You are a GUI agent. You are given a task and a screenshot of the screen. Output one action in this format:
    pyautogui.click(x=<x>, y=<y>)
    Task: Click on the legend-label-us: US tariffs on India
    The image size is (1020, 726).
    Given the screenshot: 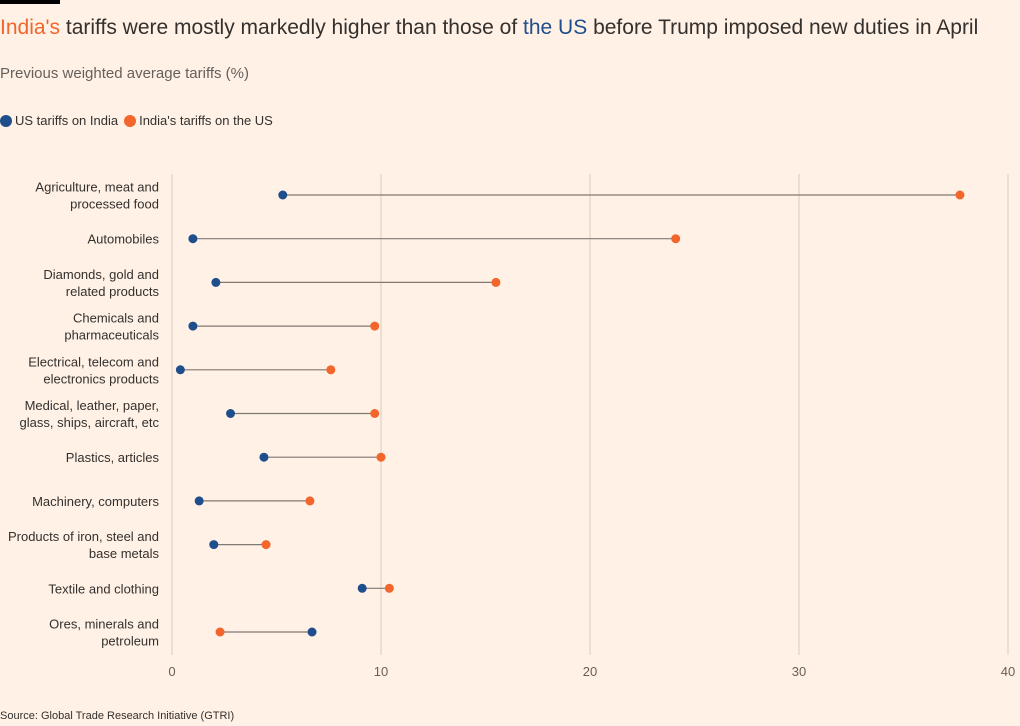 What is the action you would take?
    pyautogui.click(x=67, y=120)
    